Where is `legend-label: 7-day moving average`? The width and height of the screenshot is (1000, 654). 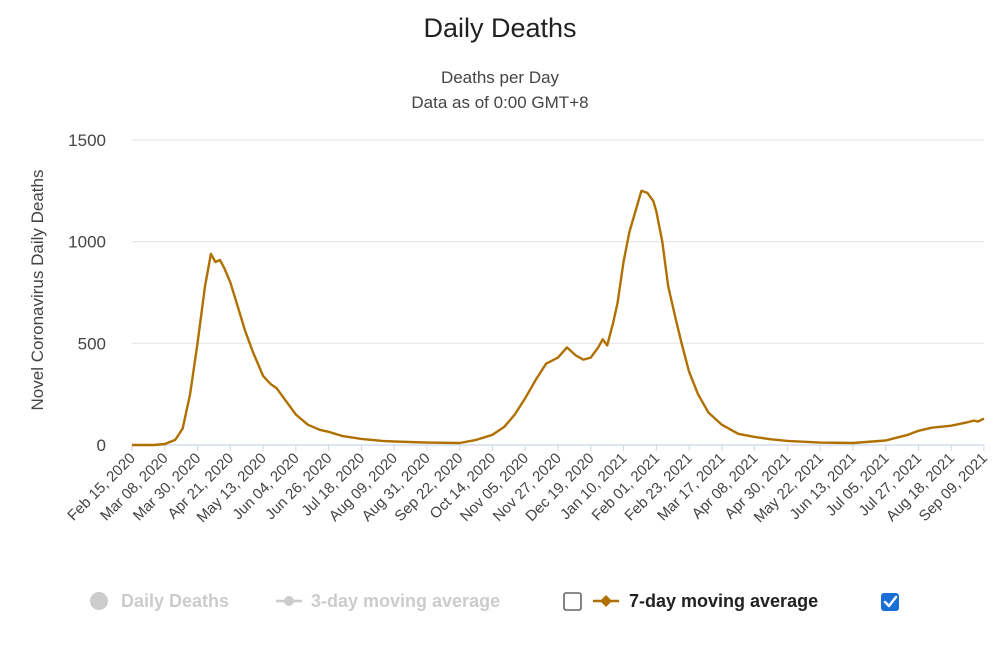
legend-label: 7-day moving average is located at coordinates (723, 601).